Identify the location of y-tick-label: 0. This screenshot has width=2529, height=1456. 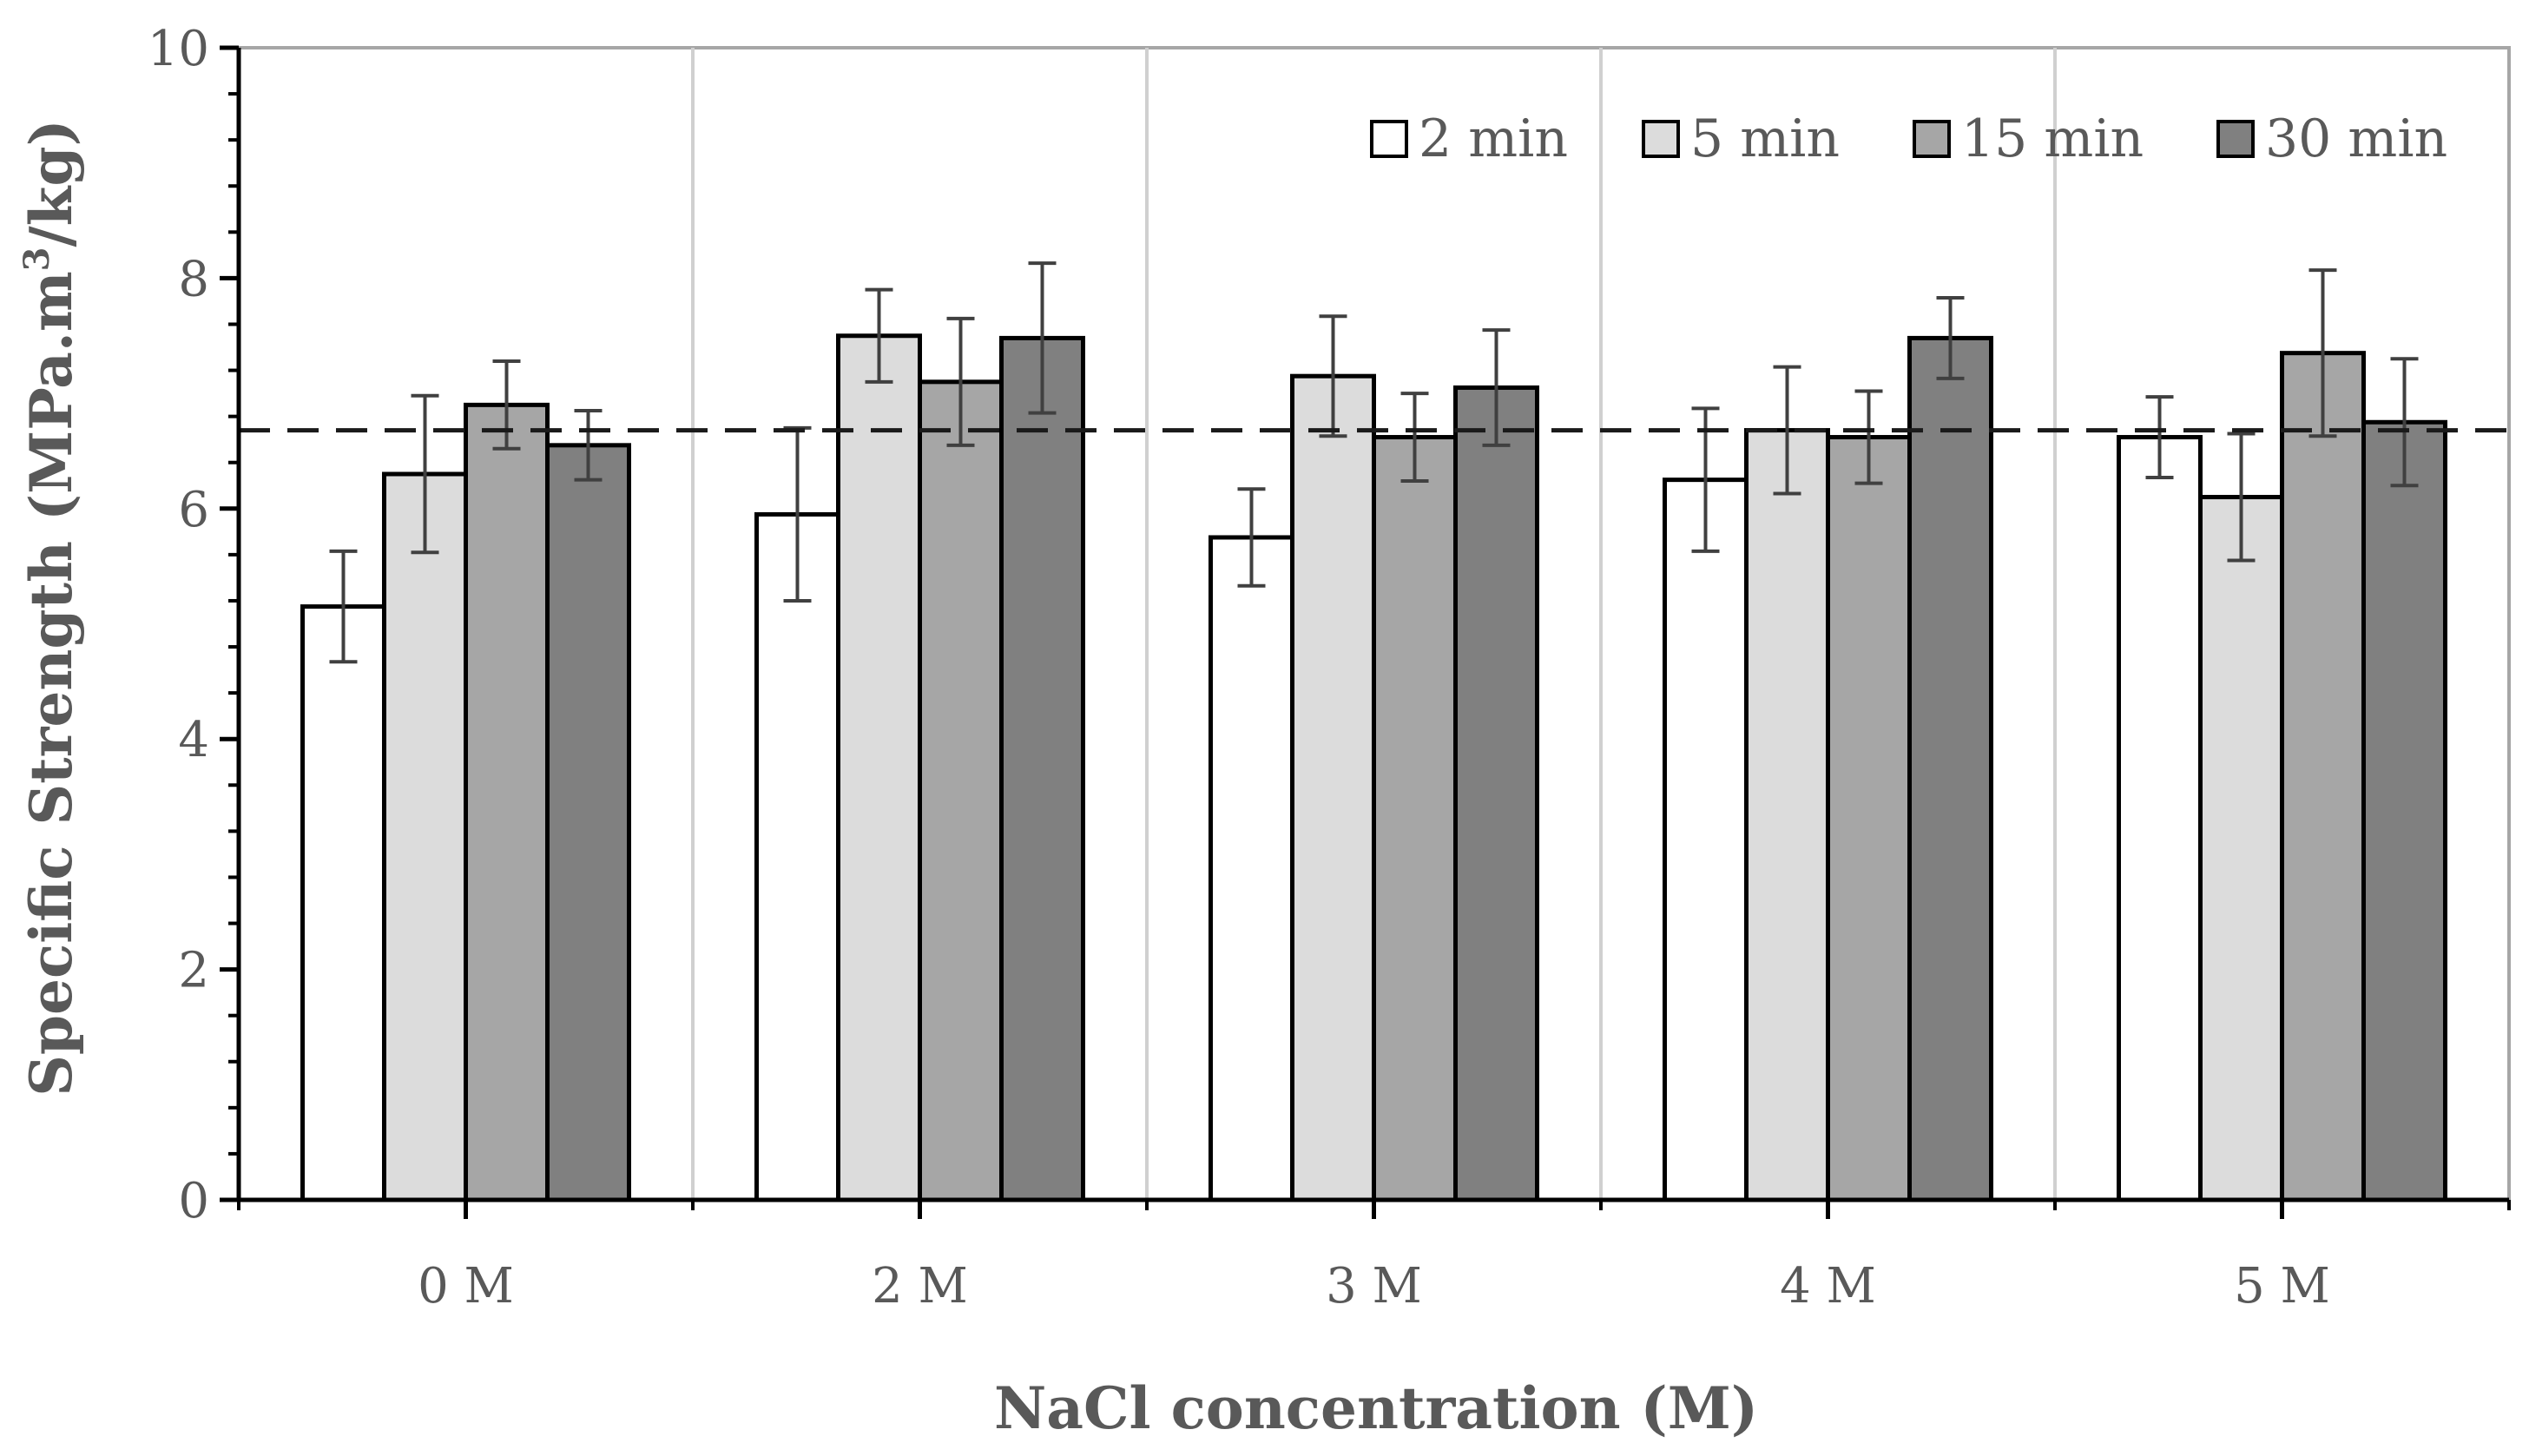
(193, 1201).